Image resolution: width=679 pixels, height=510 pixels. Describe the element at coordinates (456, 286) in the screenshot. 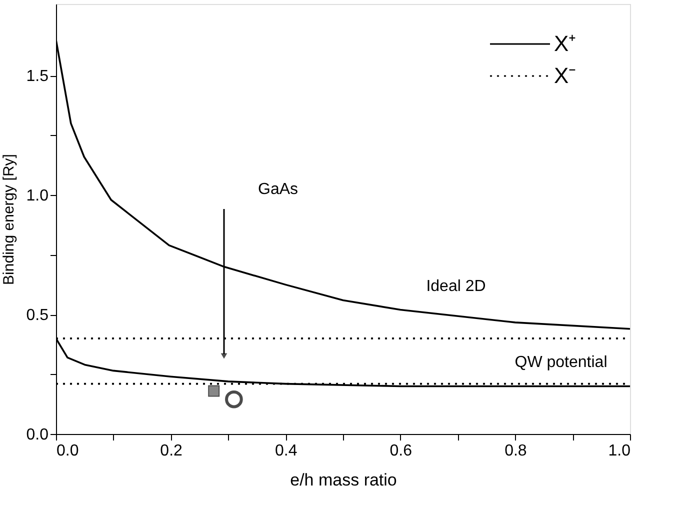

I see `annotation: Ideal 2D` at that location.